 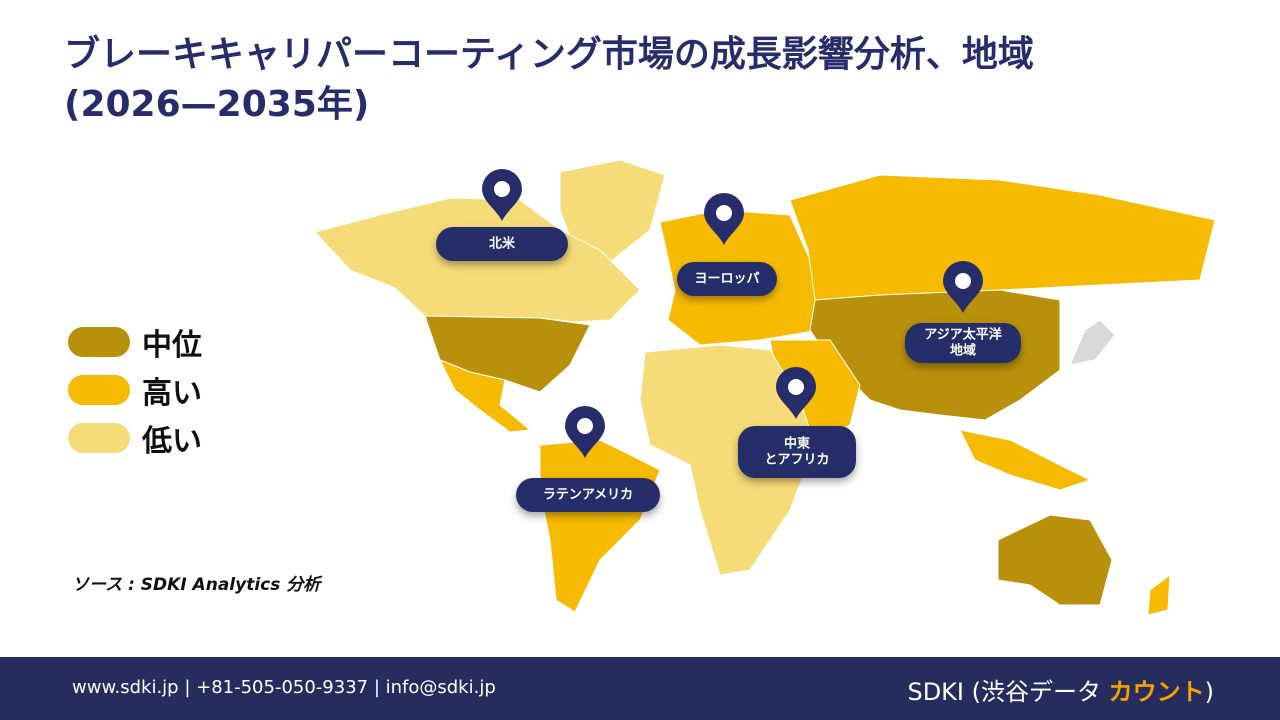 What do you see at coordinates (1025, 460) in the screenshot?
I see `southeast-asia` at bounding box center [1025, 460].